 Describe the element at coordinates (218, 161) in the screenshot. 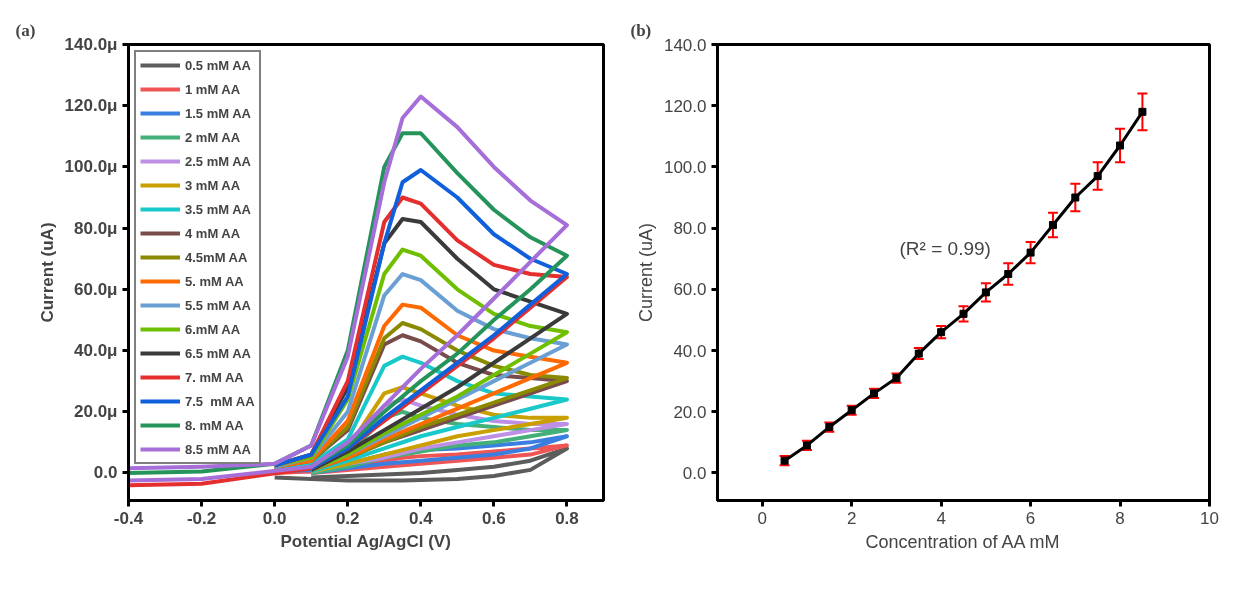

I see `legend-label: 2.5 mM AA` at that location.